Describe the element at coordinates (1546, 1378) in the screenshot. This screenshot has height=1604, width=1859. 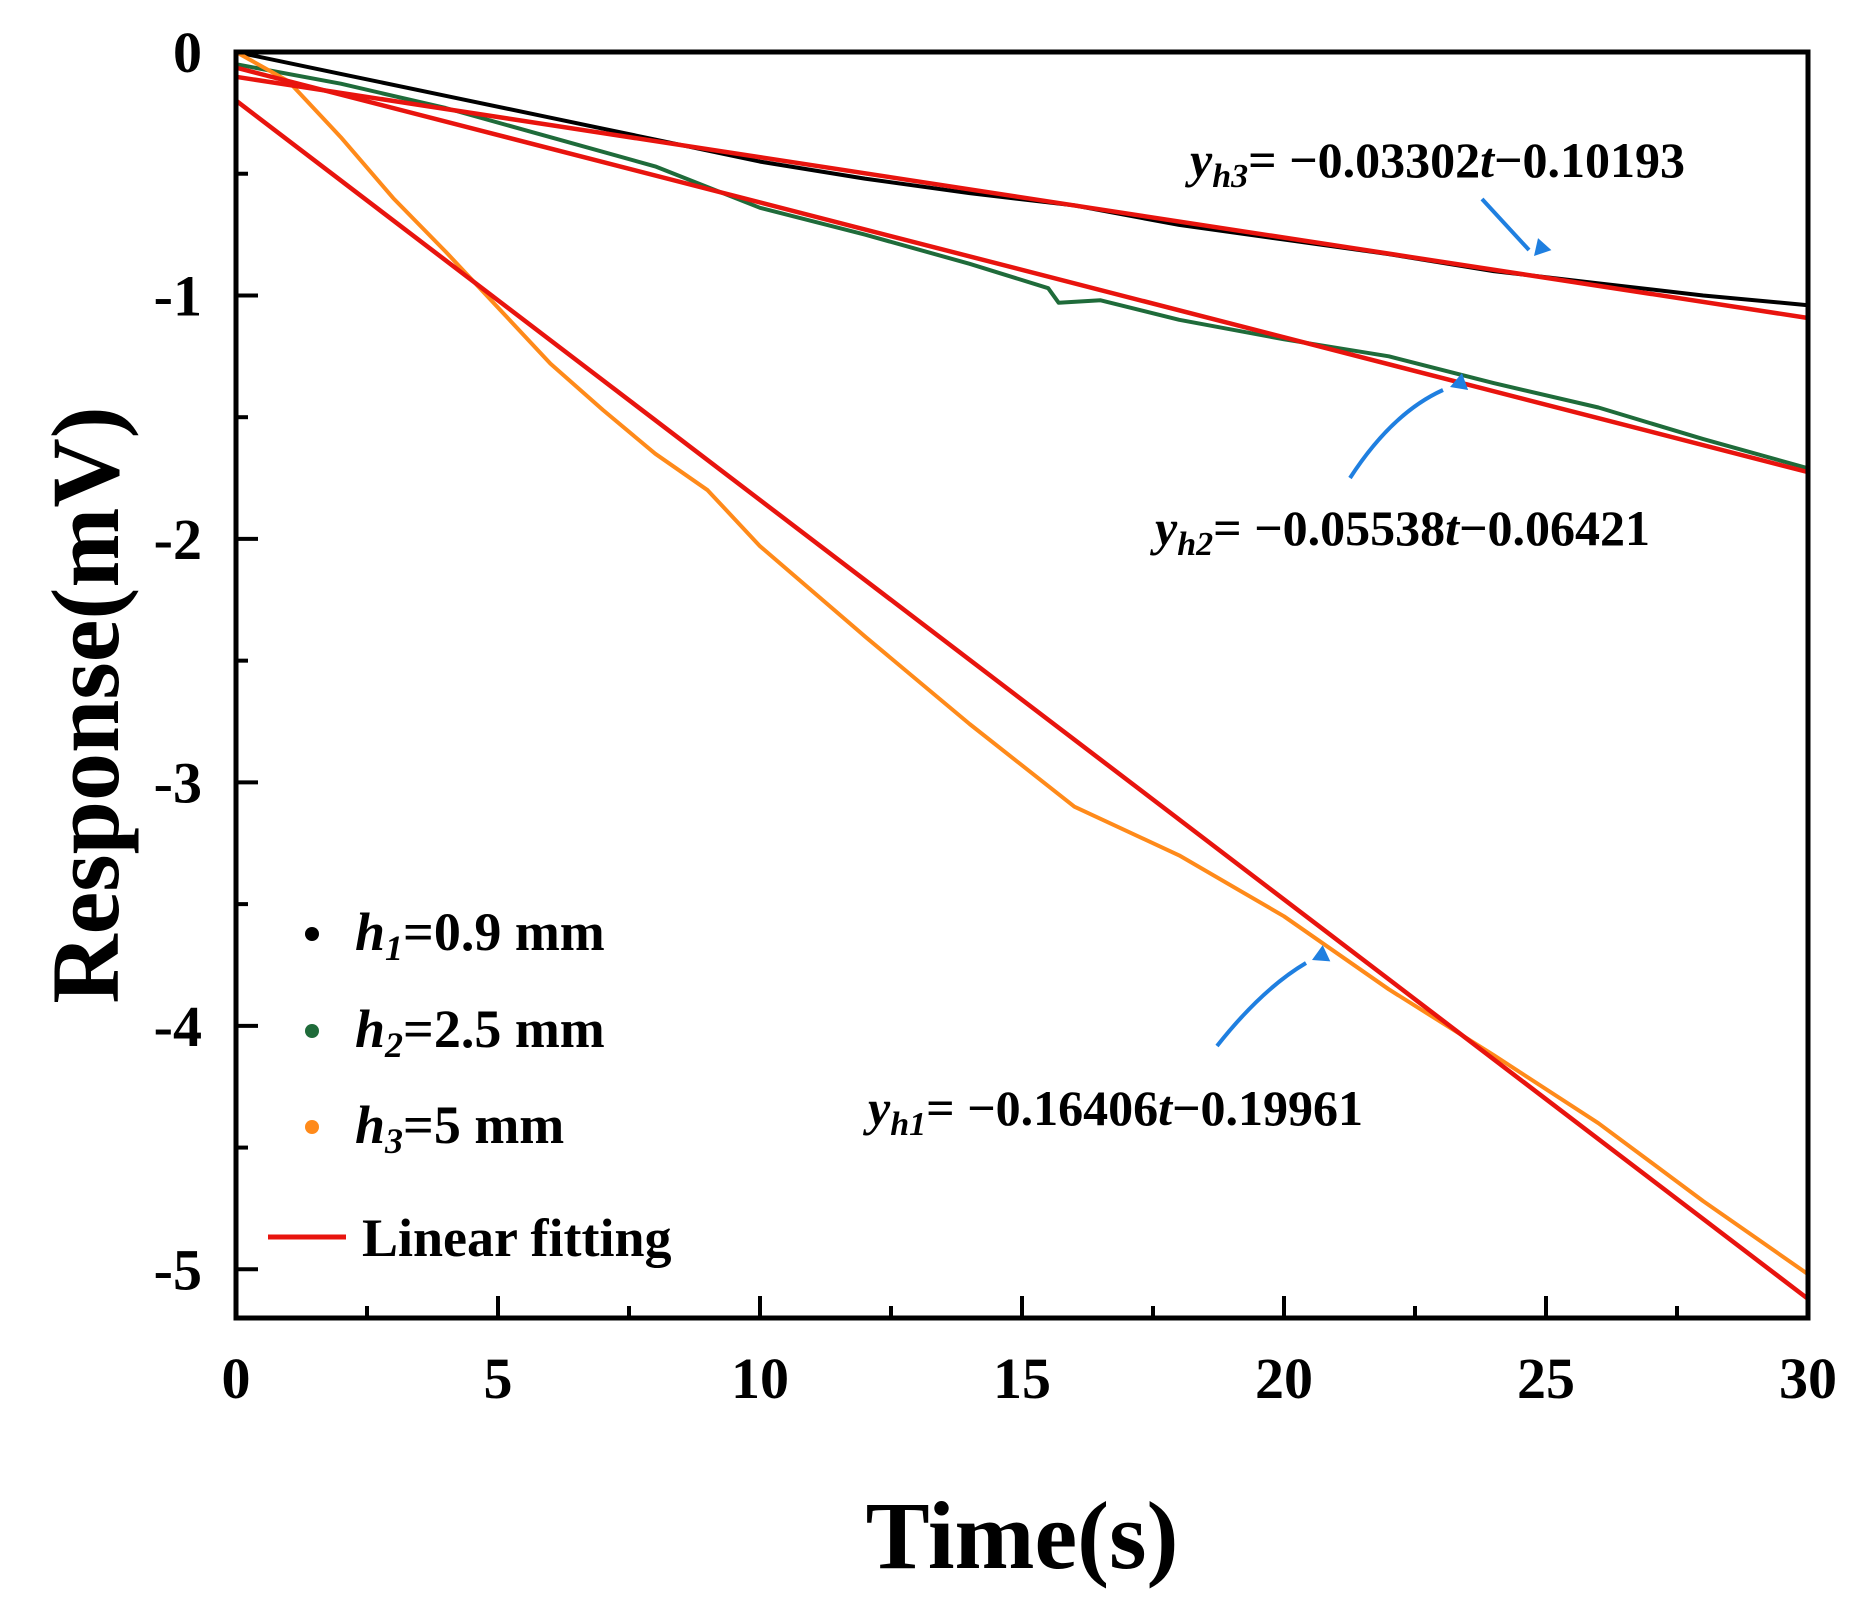
I see `x-tick-label: 25` at that location.